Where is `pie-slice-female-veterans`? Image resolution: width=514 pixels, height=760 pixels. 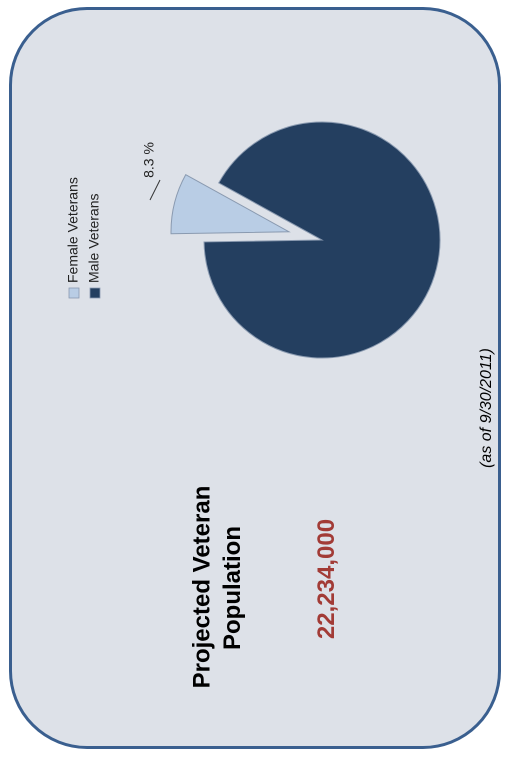
pie-slice-female-veterans is located at coordinates (230, 204).